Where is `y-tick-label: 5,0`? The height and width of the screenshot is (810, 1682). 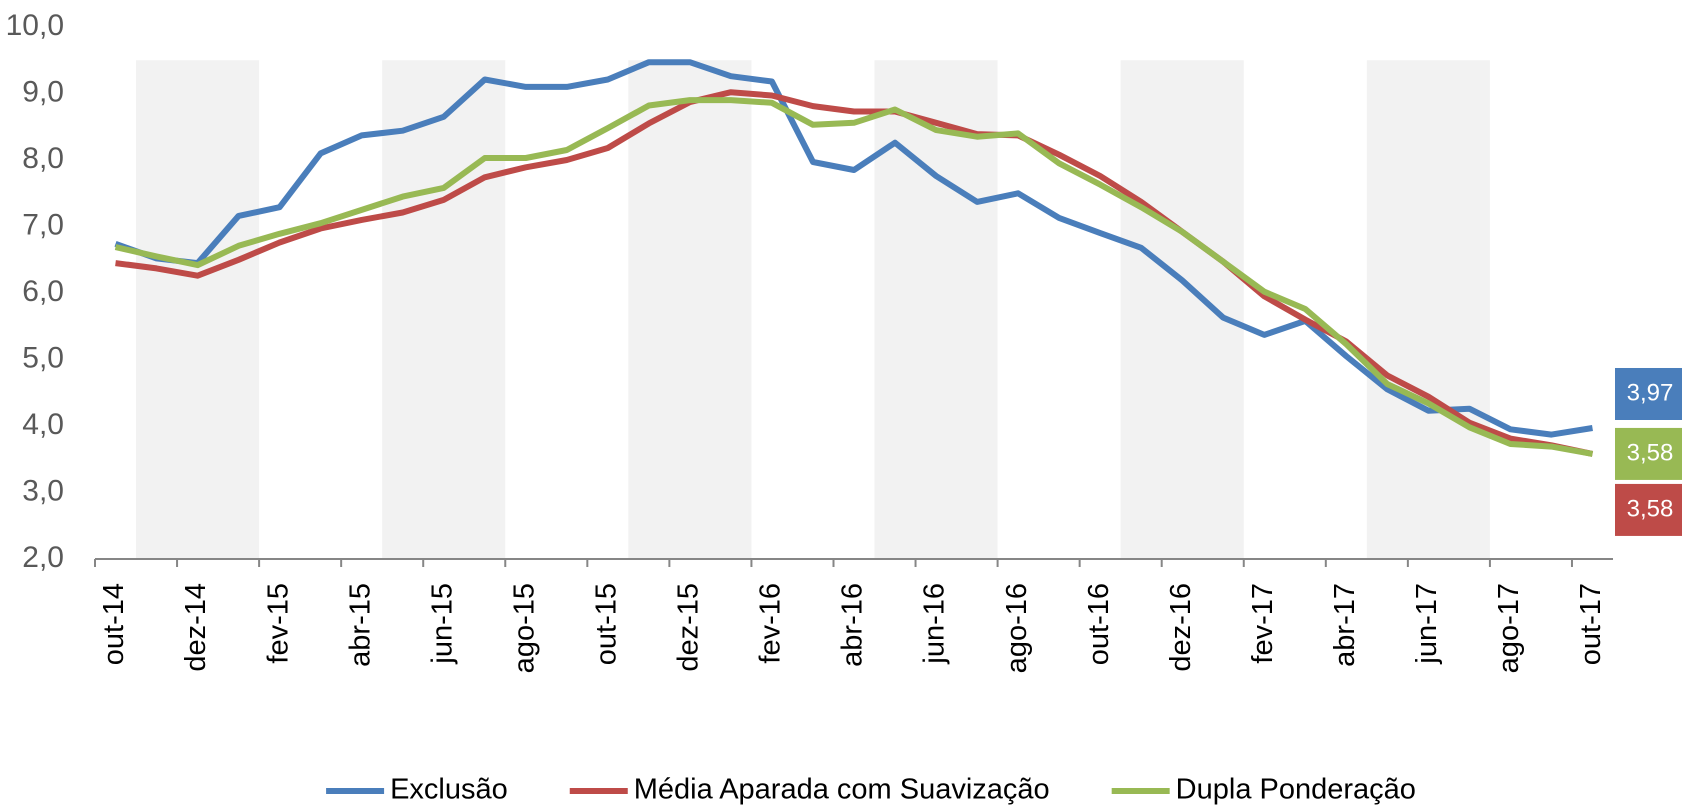
y-tick-label: 5,0 is located at coordinates (43, 357).